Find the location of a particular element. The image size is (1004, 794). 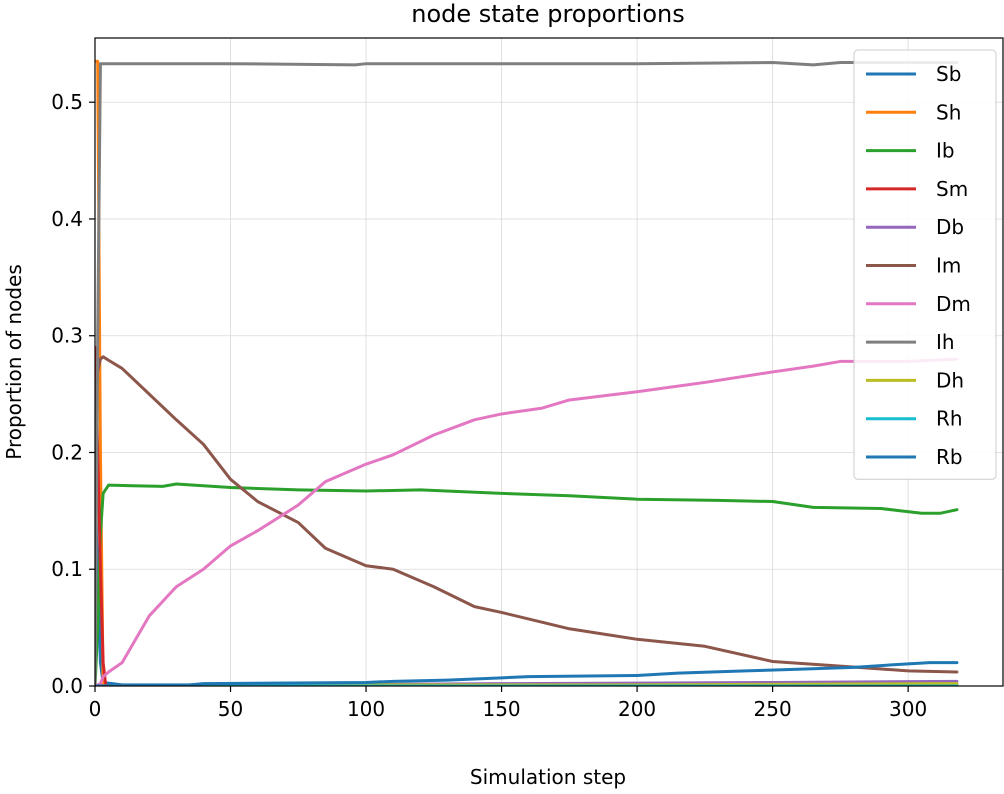

y-axis: 0.0 0.1 0.2 0.3 0.4 0.5 is located at coordinates (73, 394).